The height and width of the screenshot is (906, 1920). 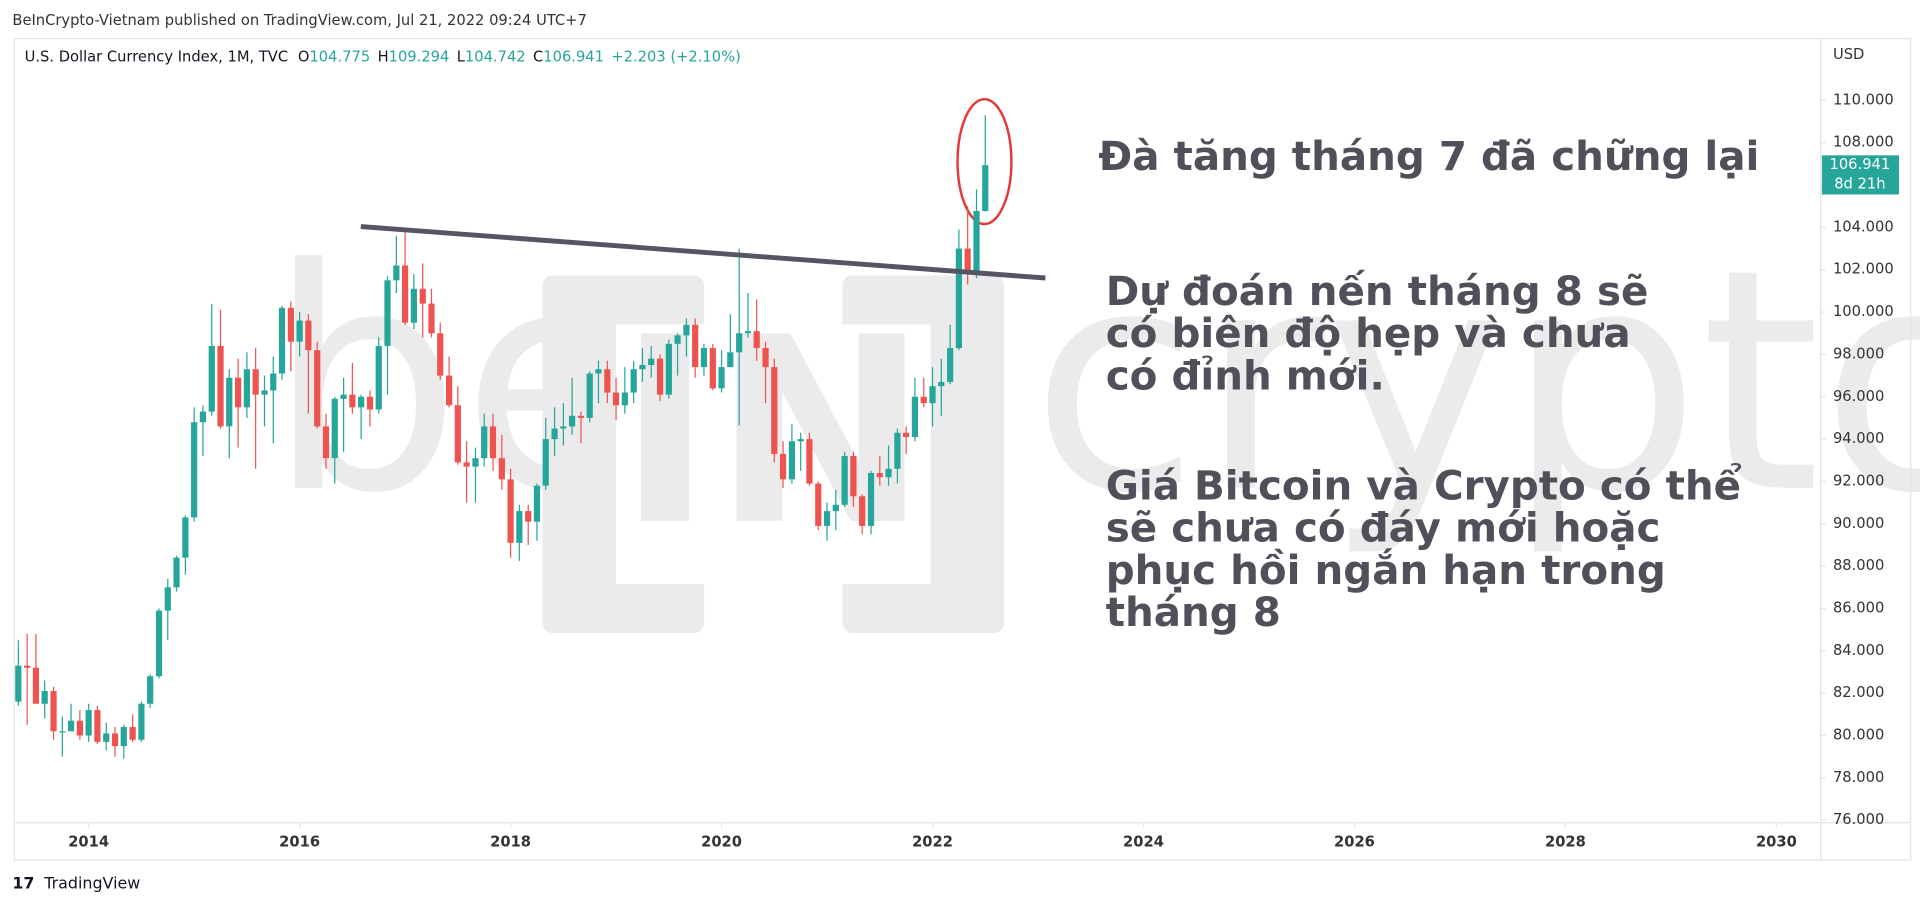 I want to click on legend-value: 104.775, so click(x=339, y=57).